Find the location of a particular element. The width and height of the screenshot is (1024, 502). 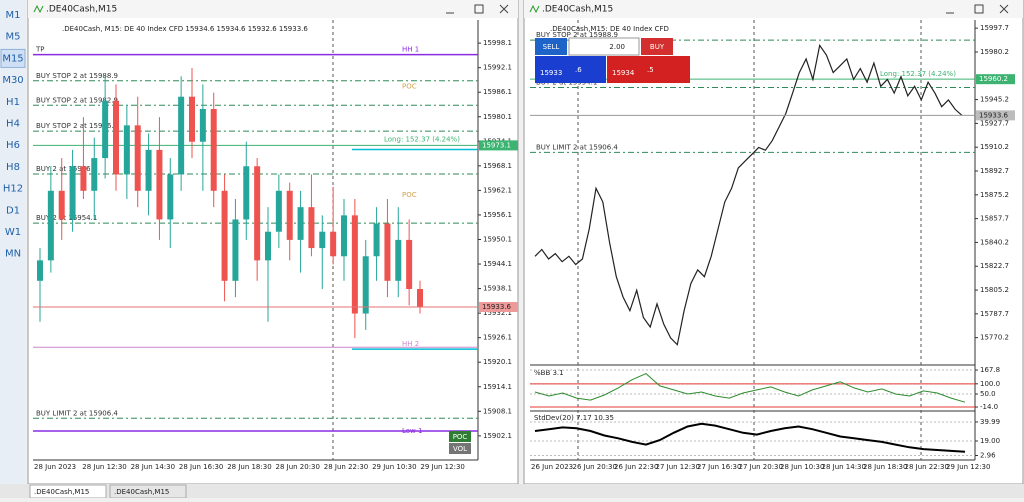

buy-label: BUY is located at coordinates (657, 47).